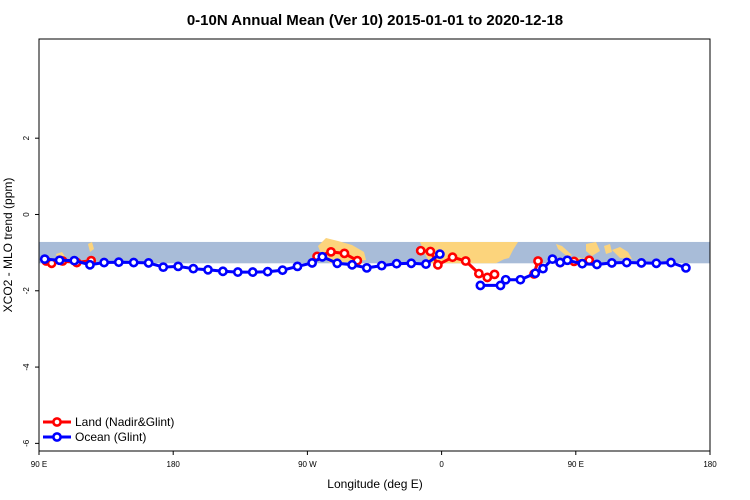 This screenshot has height=500, width=750. What do you see at coordinates (374, 460) in the screenshot?
I see `x-axis: 90 E 180 90 W 0 90 E 180` at bounding box center [374, 460].